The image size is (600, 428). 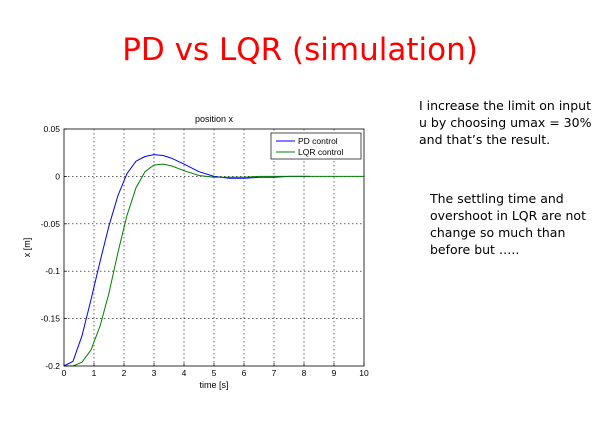 I want to click on chart-title: position x, so click(x=214, y=119).